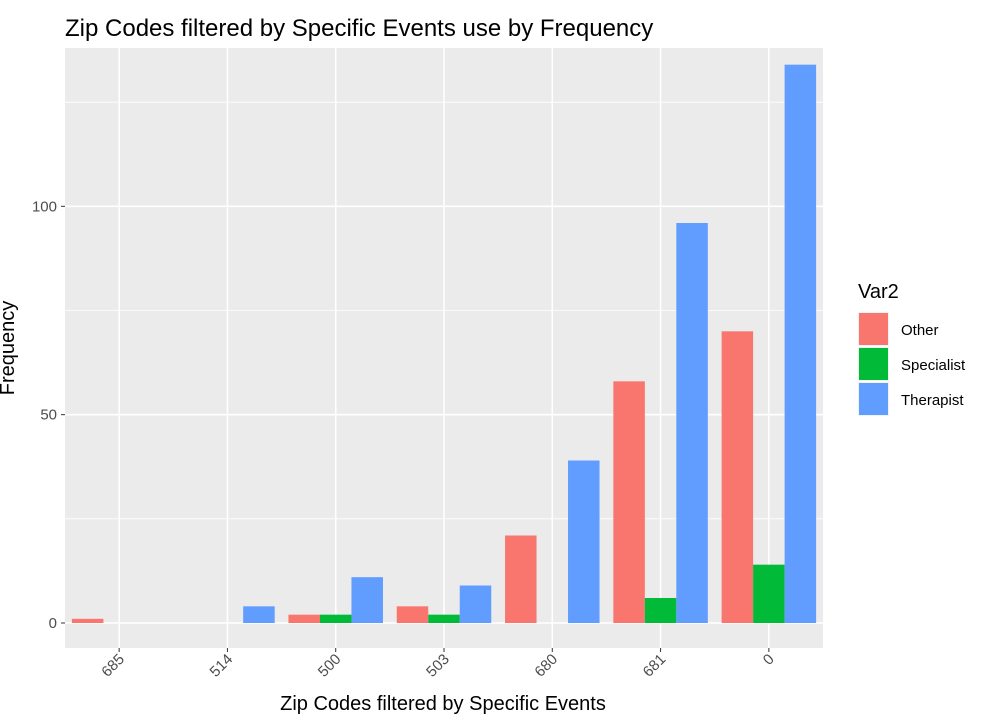 This screenshot has height=723, width=981. What do you see at coordinates (546, 666) in the screenshot?
I see `x-tick-label: 680` at bounding box center [546, 666].